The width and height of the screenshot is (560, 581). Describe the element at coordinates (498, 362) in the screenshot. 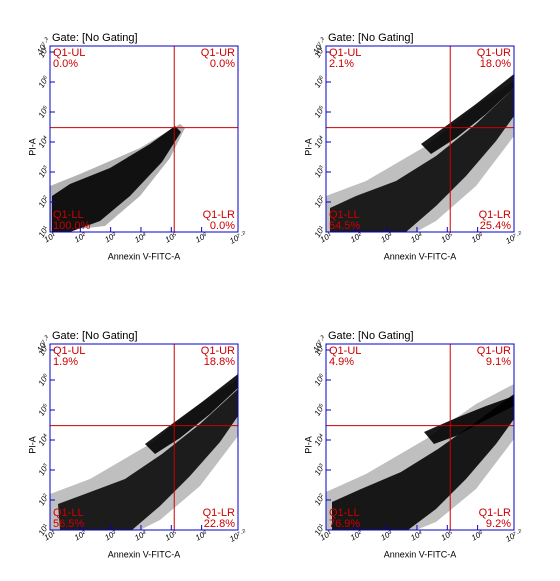

I see `quadrant-percent: 9.1%` at that location.